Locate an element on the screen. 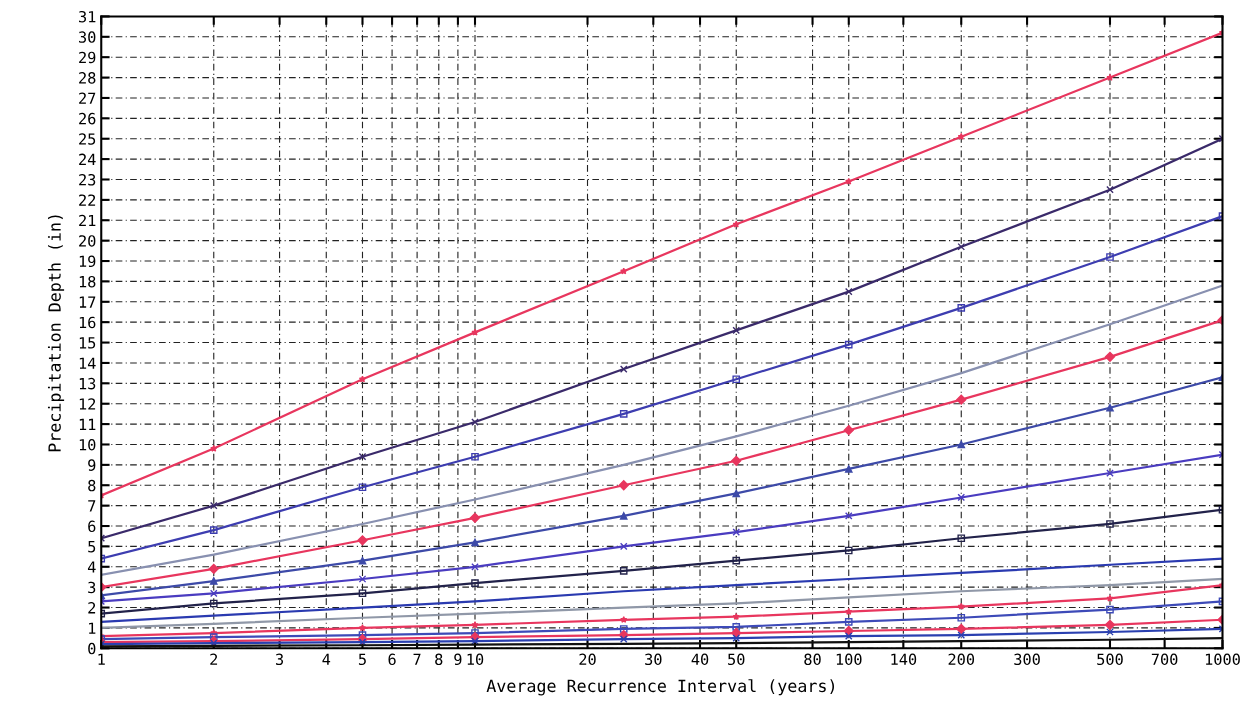  x-axis-title: Average Recurrence Interval (years) is located at coordinates (660, 687).